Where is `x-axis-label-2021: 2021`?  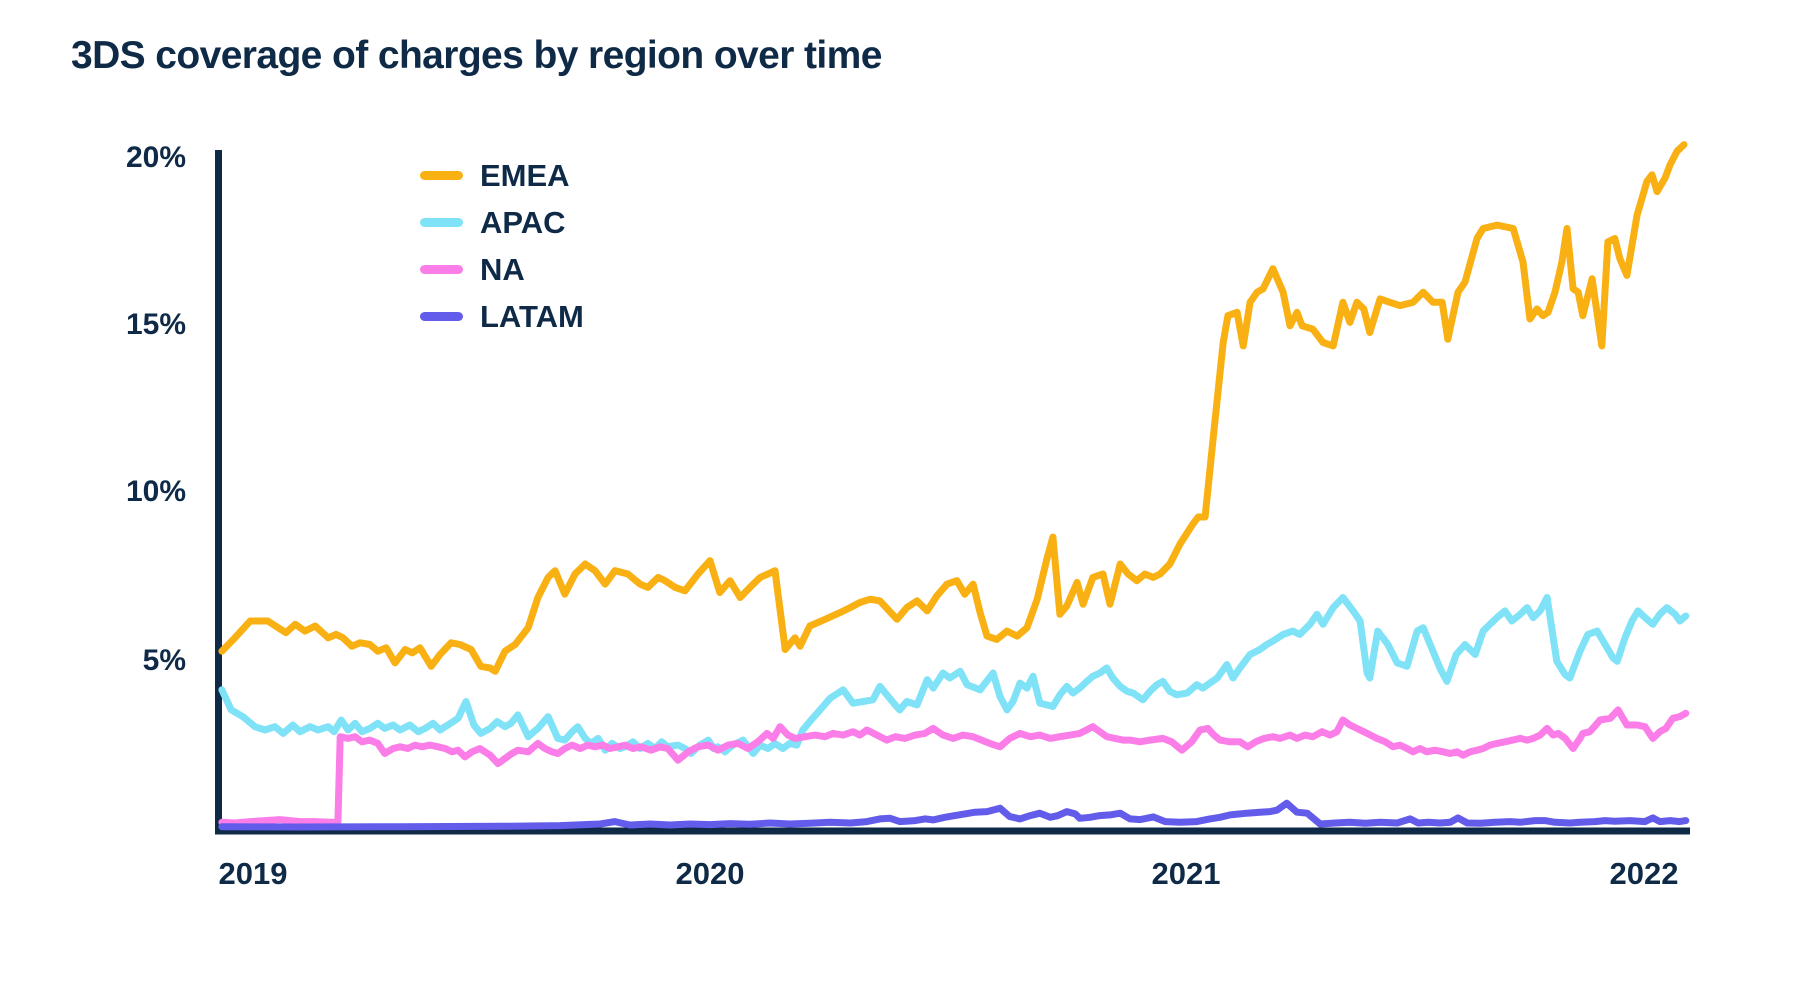 x-axis-label-2021: 2021 is located at coordinates (1186, 873).